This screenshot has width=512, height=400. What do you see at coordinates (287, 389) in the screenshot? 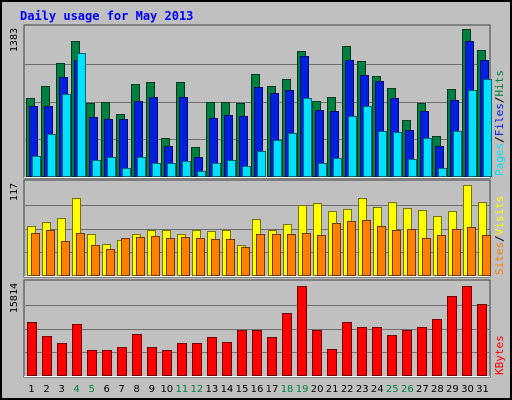
I see `day-label-18: 18` at bounding box center [287, 389].